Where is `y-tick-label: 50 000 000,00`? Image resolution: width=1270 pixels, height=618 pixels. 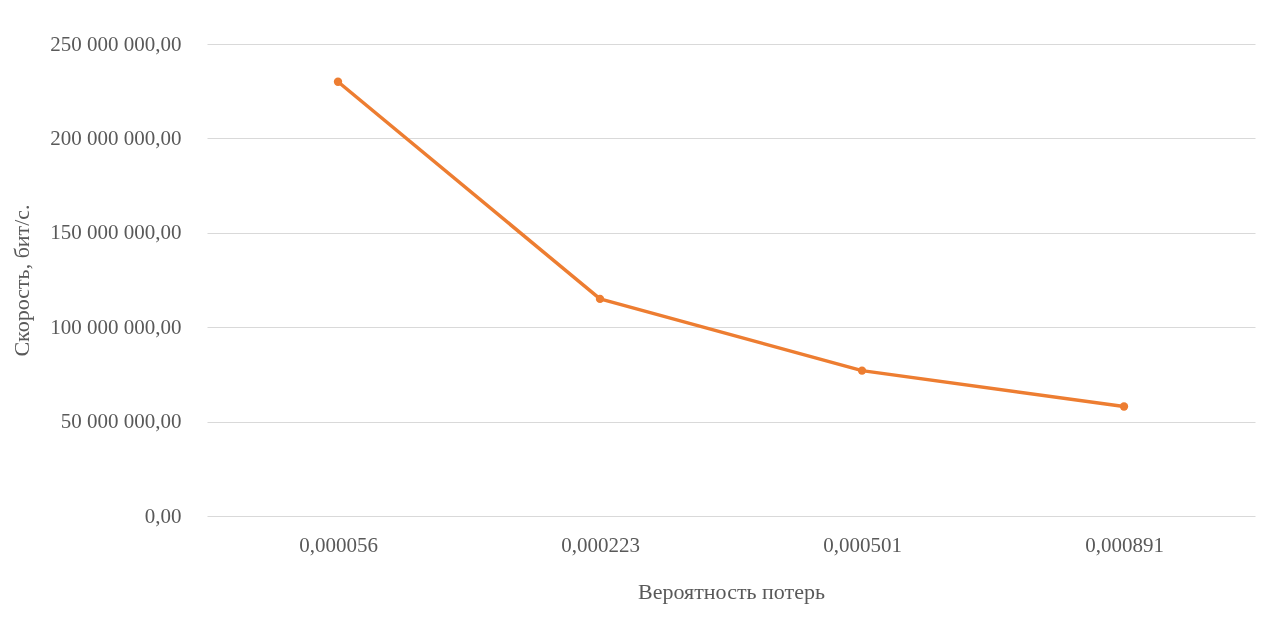 y-tick-label: 50 000 000,00 is located at coordinates (121, 421).